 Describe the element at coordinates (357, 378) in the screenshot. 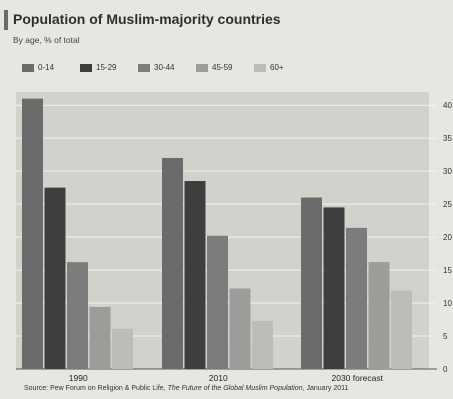

I see `x-tick-label: 2030 forecast` at that location.